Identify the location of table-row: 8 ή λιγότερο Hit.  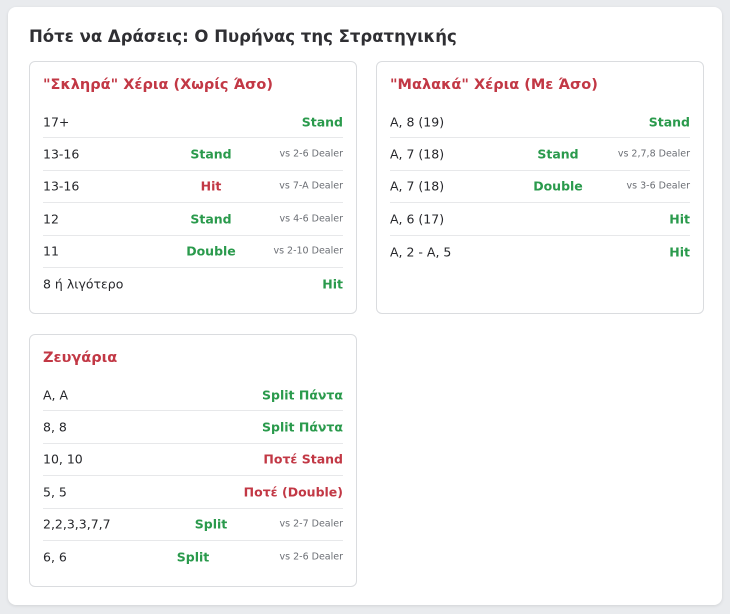
(193, 284).